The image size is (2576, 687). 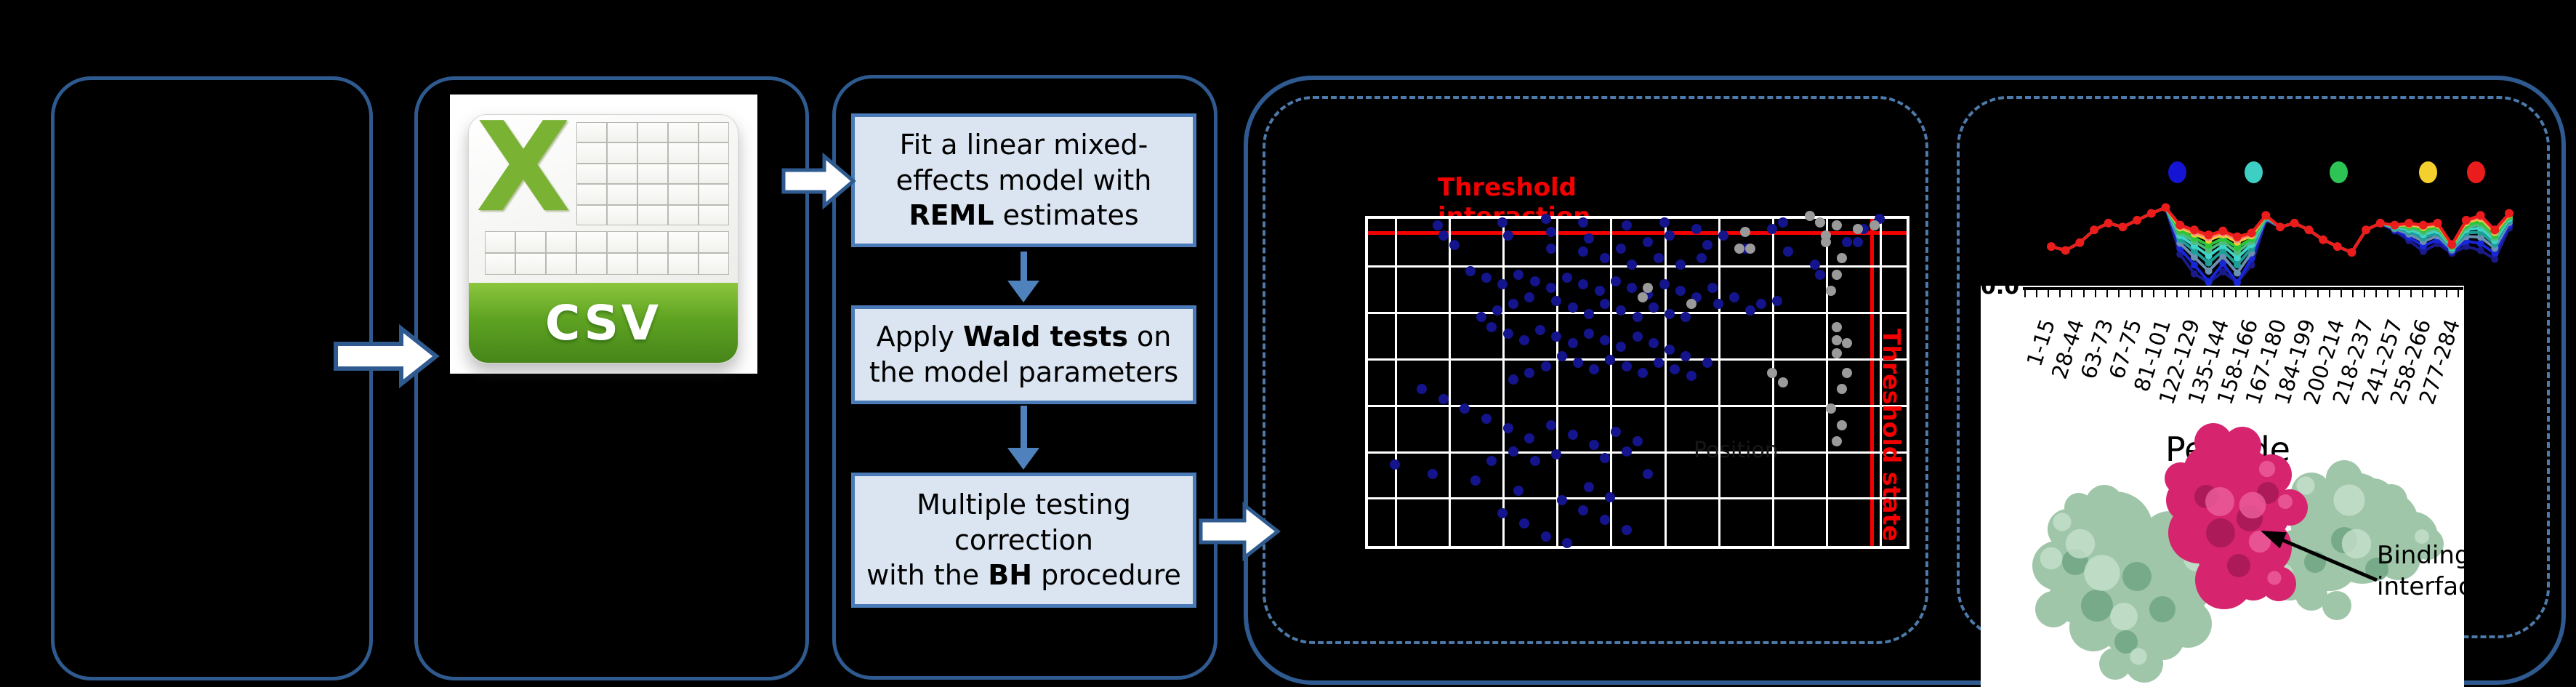 I want to click on csv-grid-top, so click(x=652, y=173).